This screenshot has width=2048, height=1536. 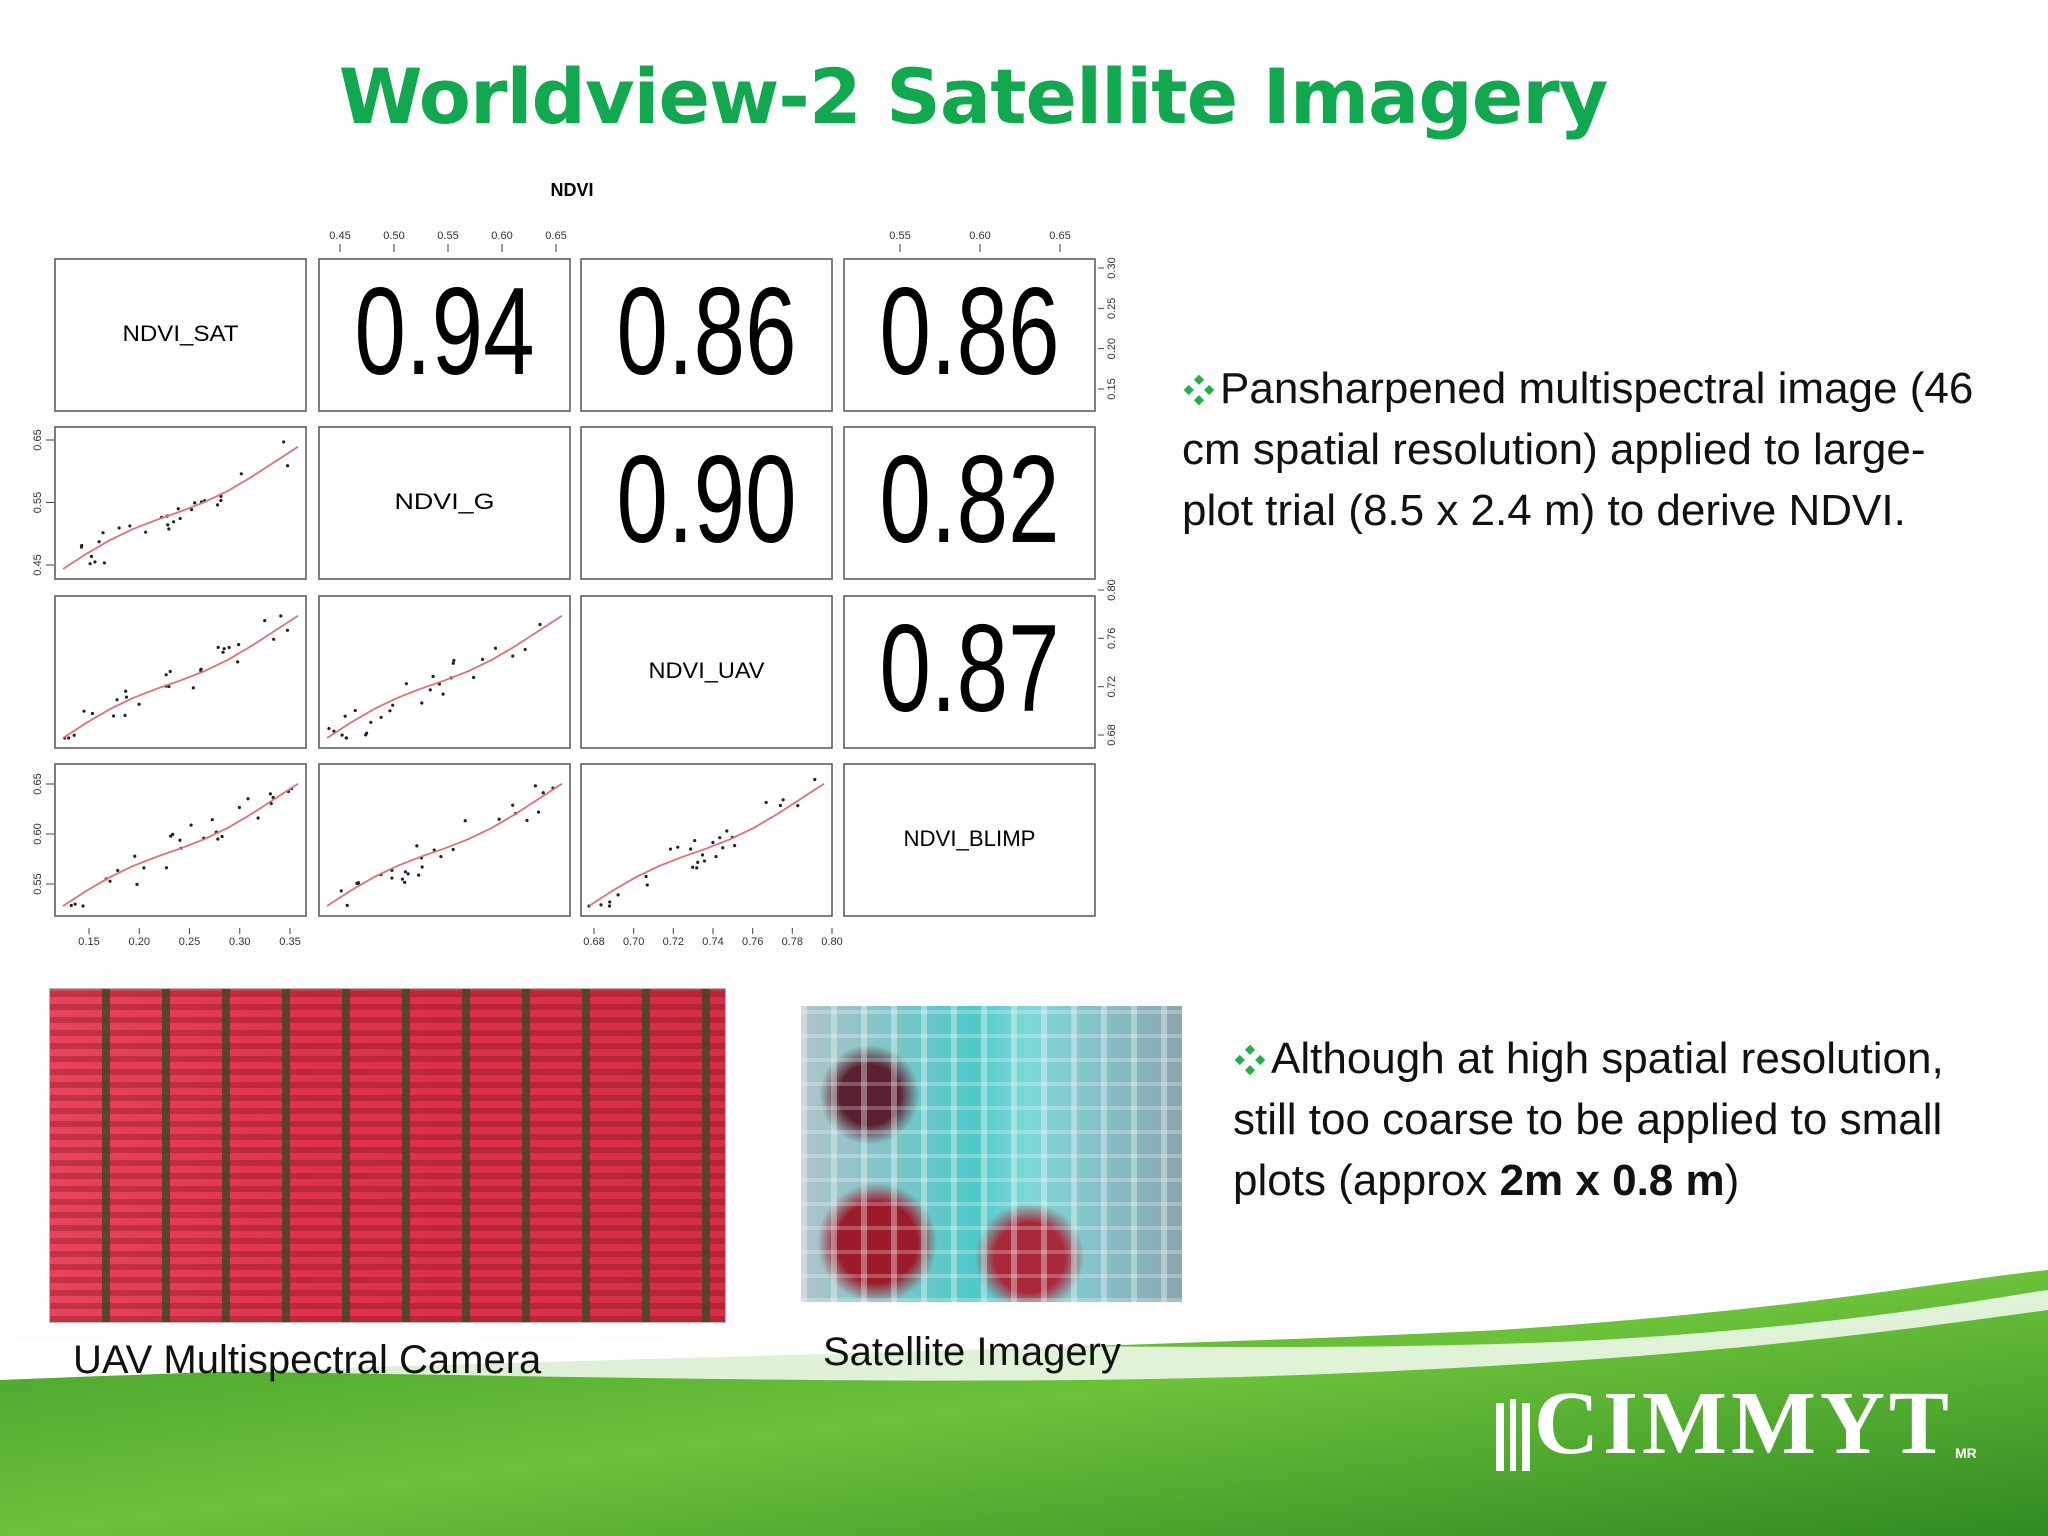 What do you see at coordinates (979, 236) in the screenshot?
I see `axis-tick-label: 0.60` at bounding box center [979, 236].